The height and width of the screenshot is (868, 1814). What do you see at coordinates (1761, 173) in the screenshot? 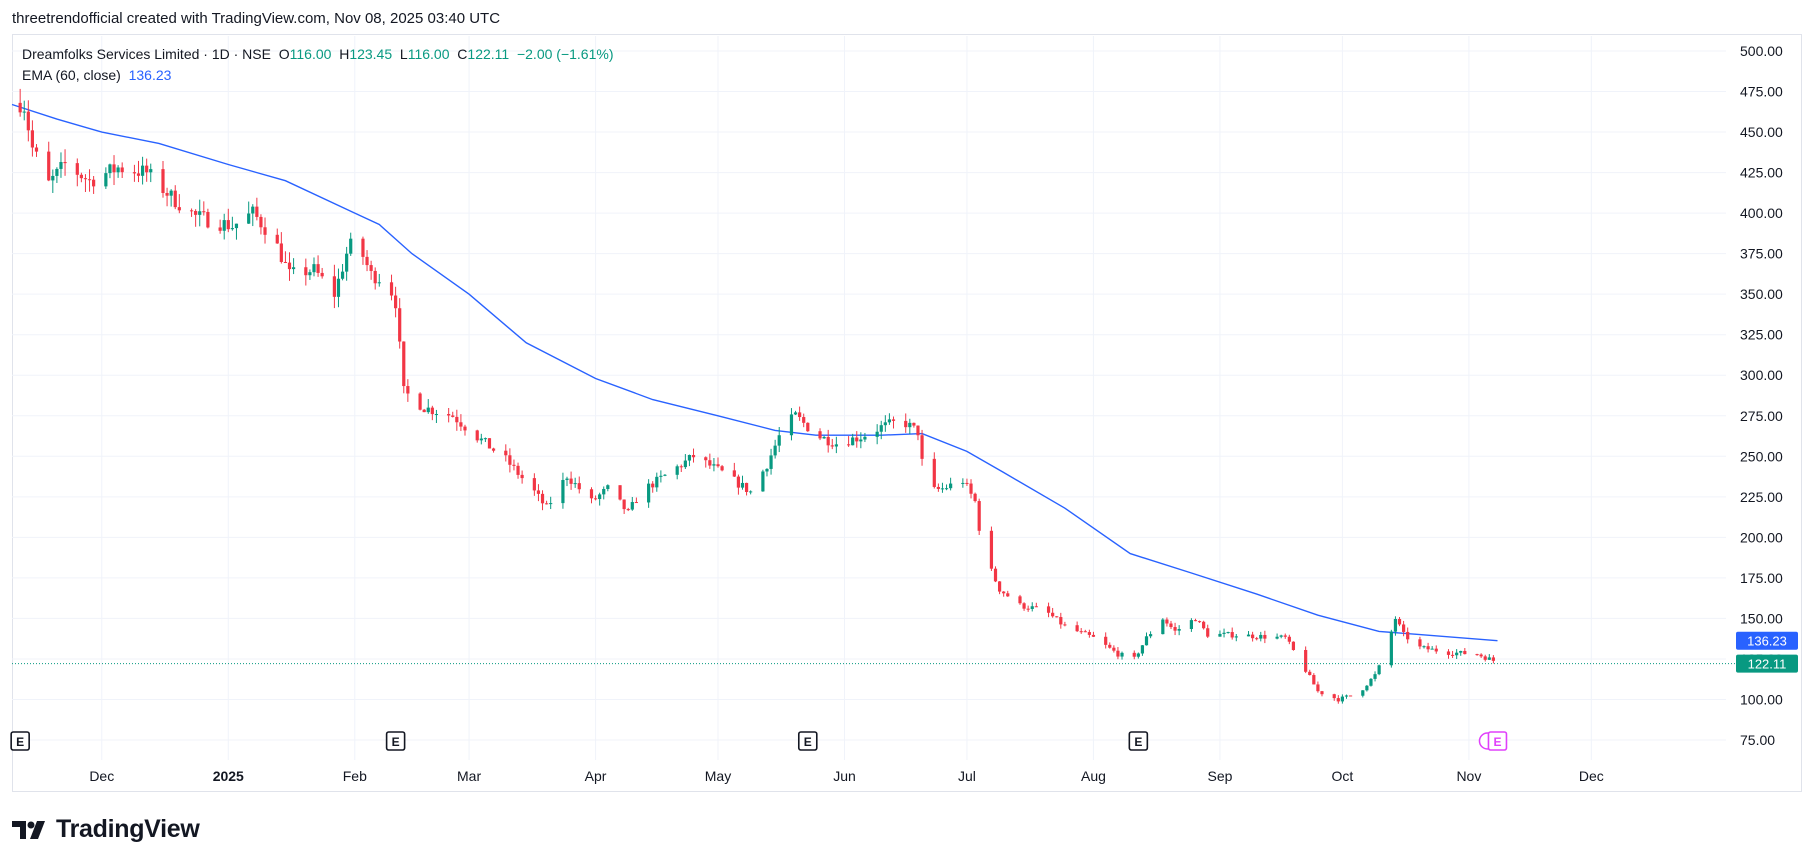
I see `y-tick-label: 425.00` at bounding box center [1761, 173].